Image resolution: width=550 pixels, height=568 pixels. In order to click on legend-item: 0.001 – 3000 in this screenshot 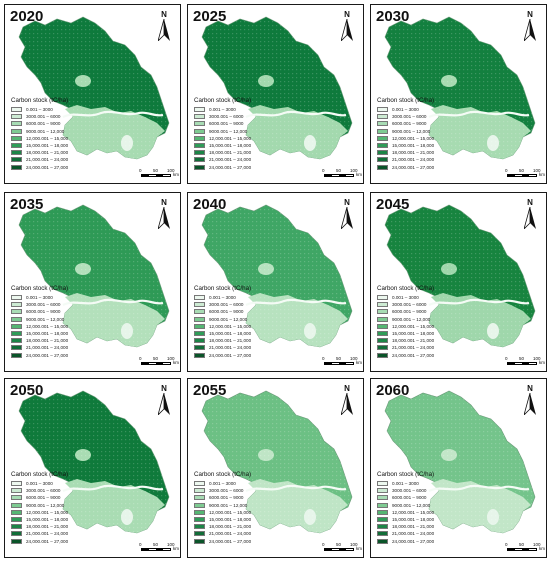, I will do `click(66, 483)`.